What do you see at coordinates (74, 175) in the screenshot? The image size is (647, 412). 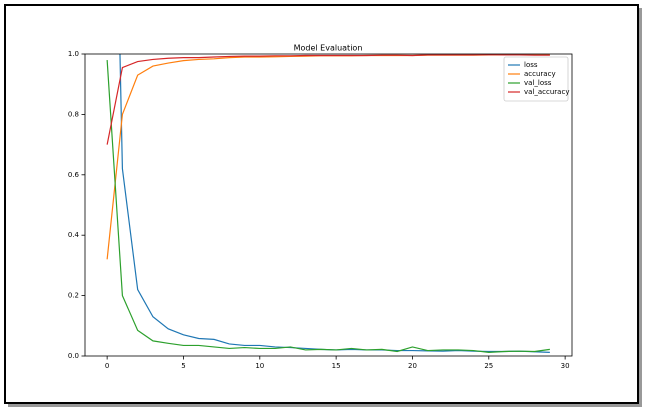 I see `y-tick-label: 0.6` at bounding box center [74, 175].